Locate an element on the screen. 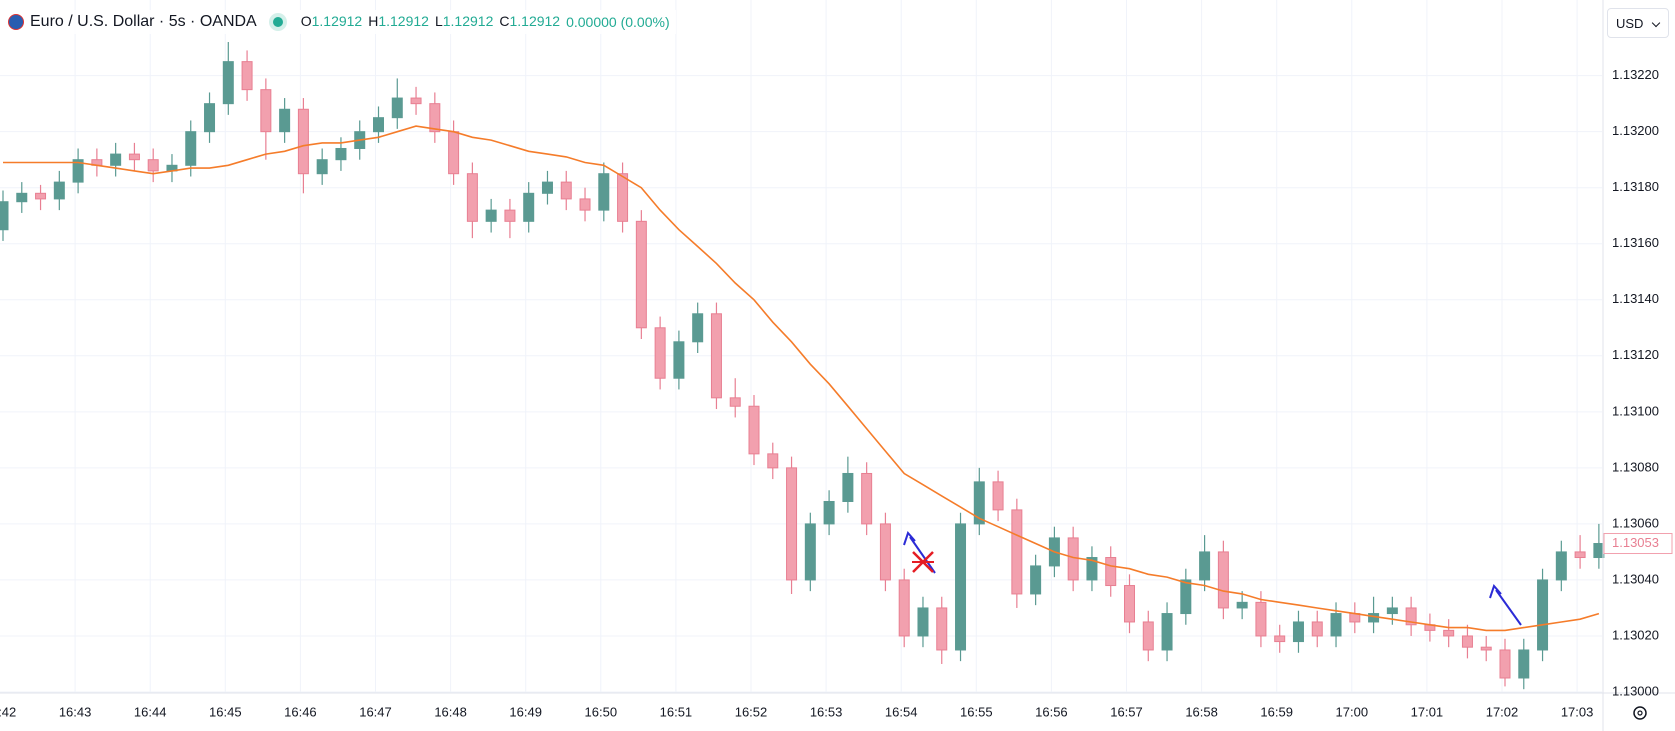  y-tick-label: 1.13060 is located at coordinates (1635, 522).